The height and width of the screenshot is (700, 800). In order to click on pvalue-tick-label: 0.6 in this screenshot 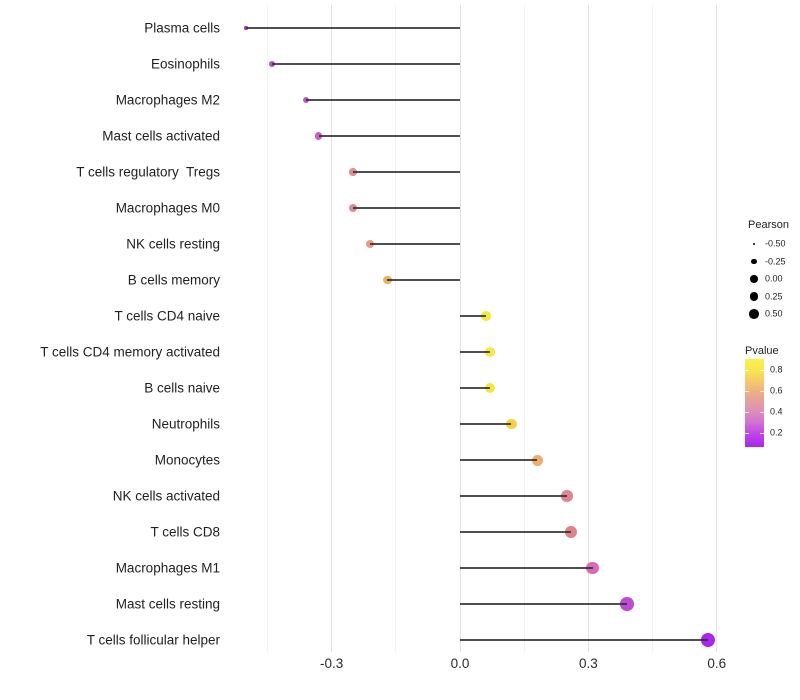, I will do `click(776, 390)`.